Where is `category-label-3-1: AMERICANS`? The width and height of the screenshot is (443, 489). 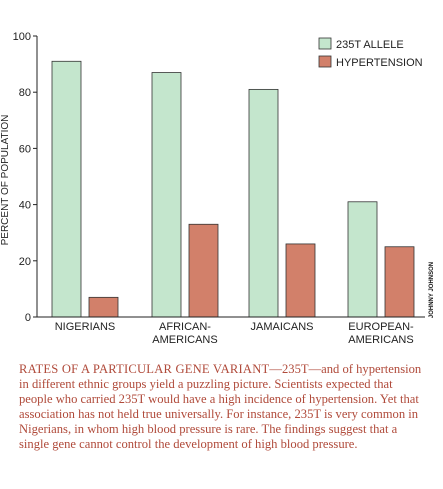
category-label-3-1: AMERICANS is located at coordinates (380, 340).